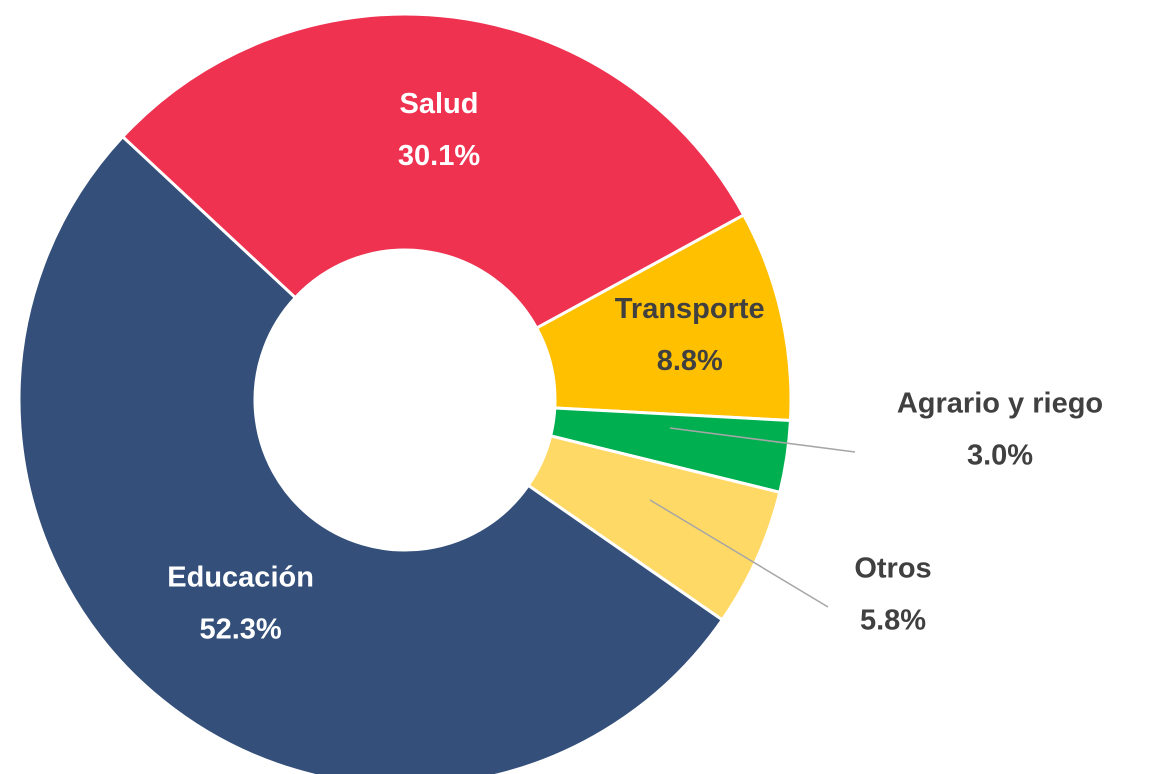  What do you see at coordinates (690, 309) in the screenshot?
I see `slice-label: Transporte` at bounding box center [690, 309].